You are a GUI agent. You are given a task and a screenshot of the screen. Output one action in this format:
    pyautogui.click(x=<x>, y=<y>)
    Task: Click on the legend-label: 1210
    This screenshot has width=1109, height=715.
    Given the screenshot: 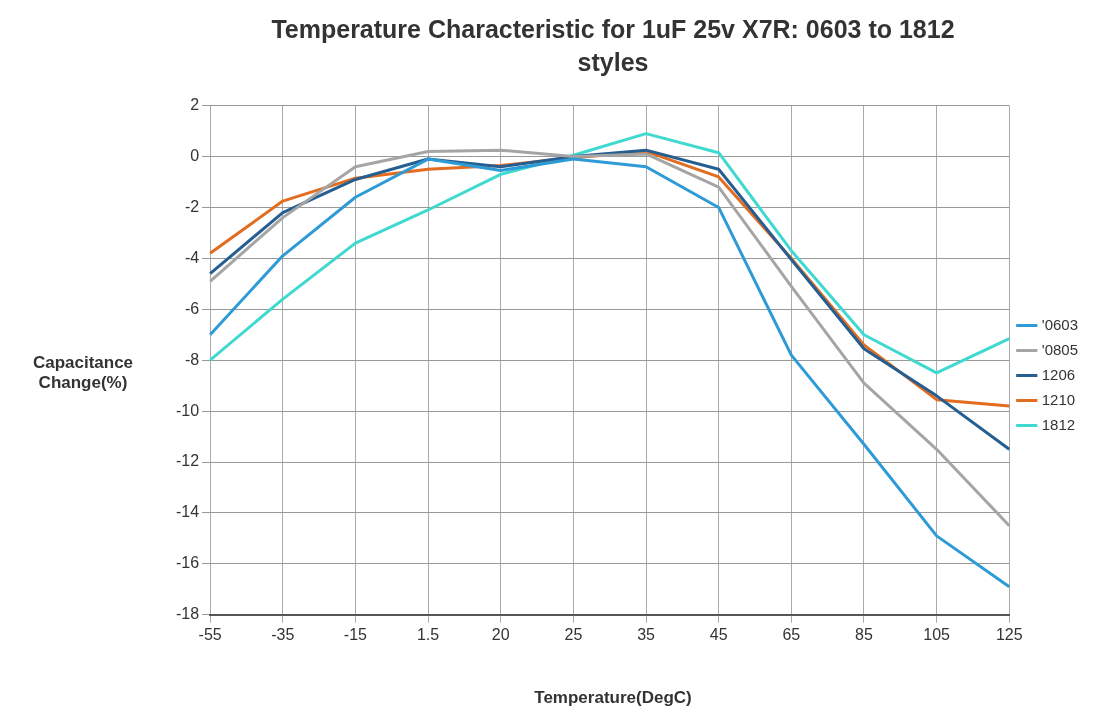 What is the action you would take?
    pyautogui.click(x=1058, y=399)
    